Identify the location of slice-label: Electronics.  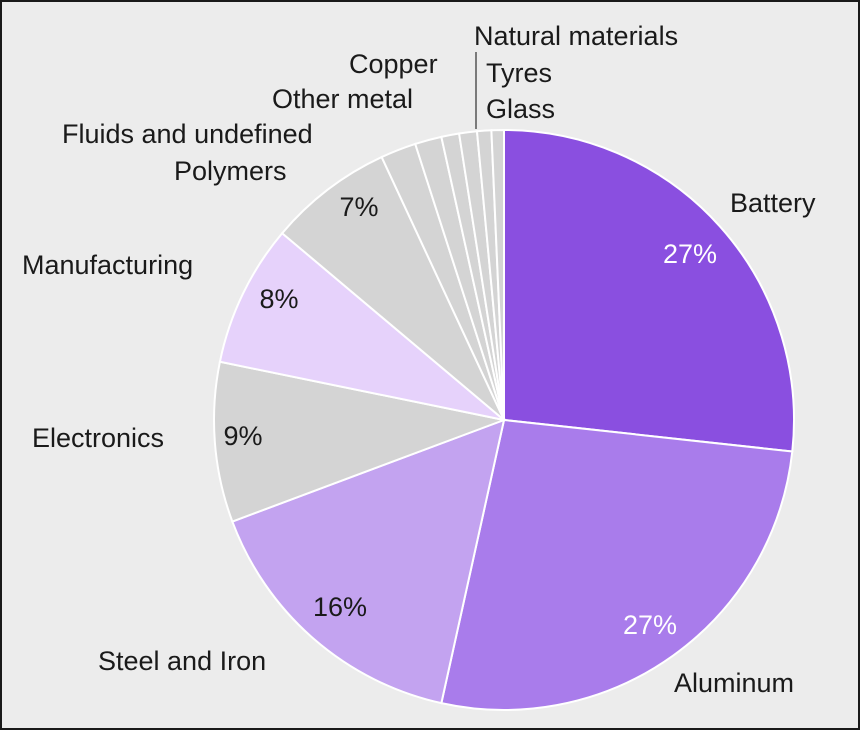
(98, 438).